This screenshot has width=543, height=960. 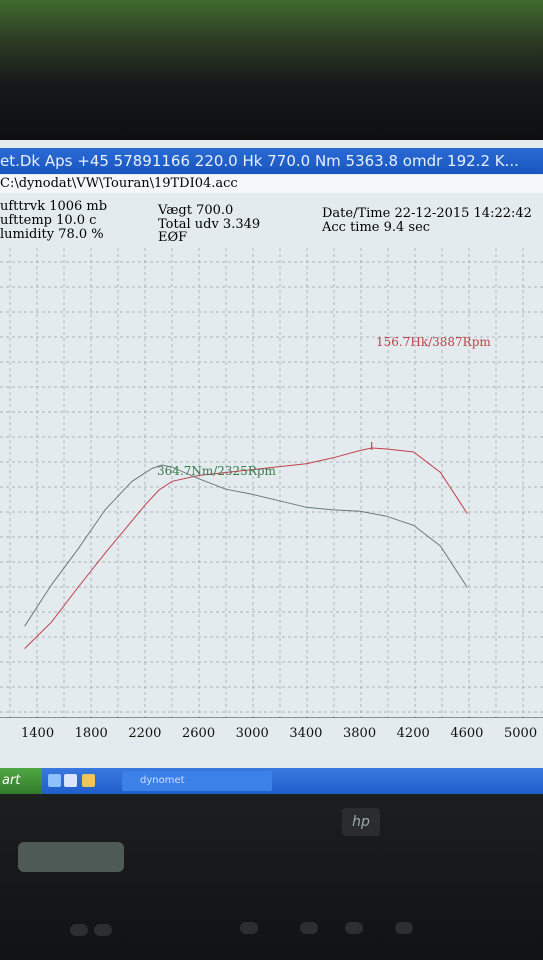 What do you see at coordinates (21, 781) in the screenshot?
I see `start-button: art` at bounding box center [21, 781].